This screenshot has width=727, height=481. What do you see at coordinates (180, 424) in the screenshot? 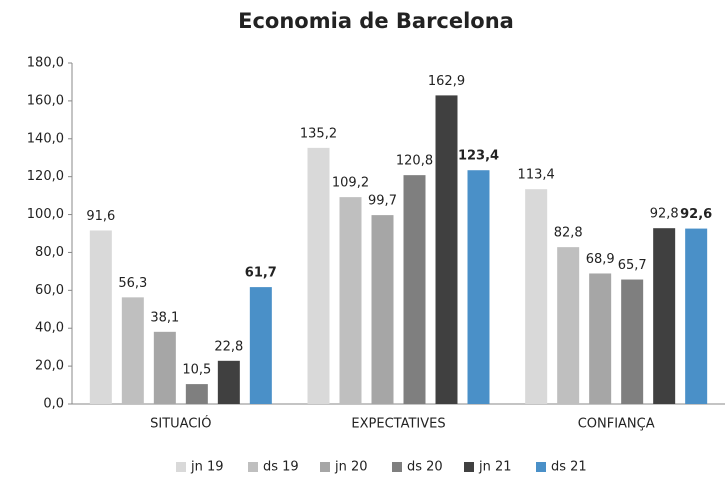
I see `x-tick-label: SITUACIÓ` at bounding box center [180, 424].